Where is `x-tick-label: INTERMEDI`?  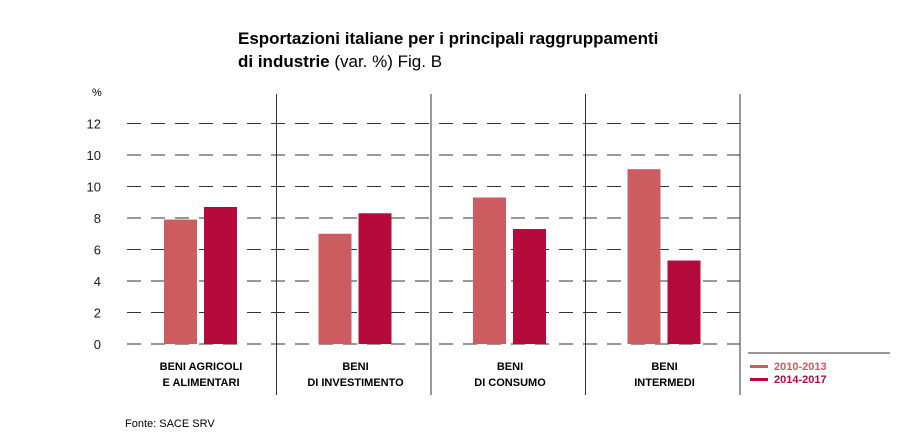
x-tick-label: INTERMEDI is located at coordinates (664, 383).